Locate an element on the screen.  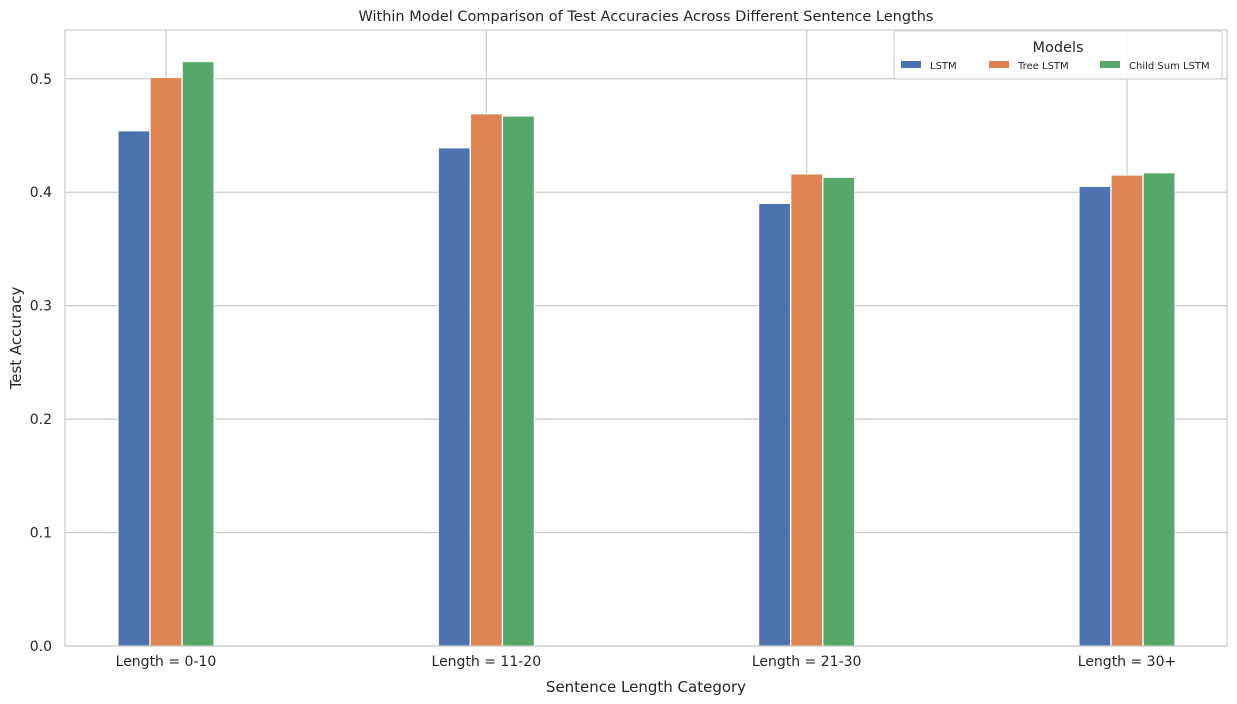
legend-title: Models is located at coordinates (1057, 48).